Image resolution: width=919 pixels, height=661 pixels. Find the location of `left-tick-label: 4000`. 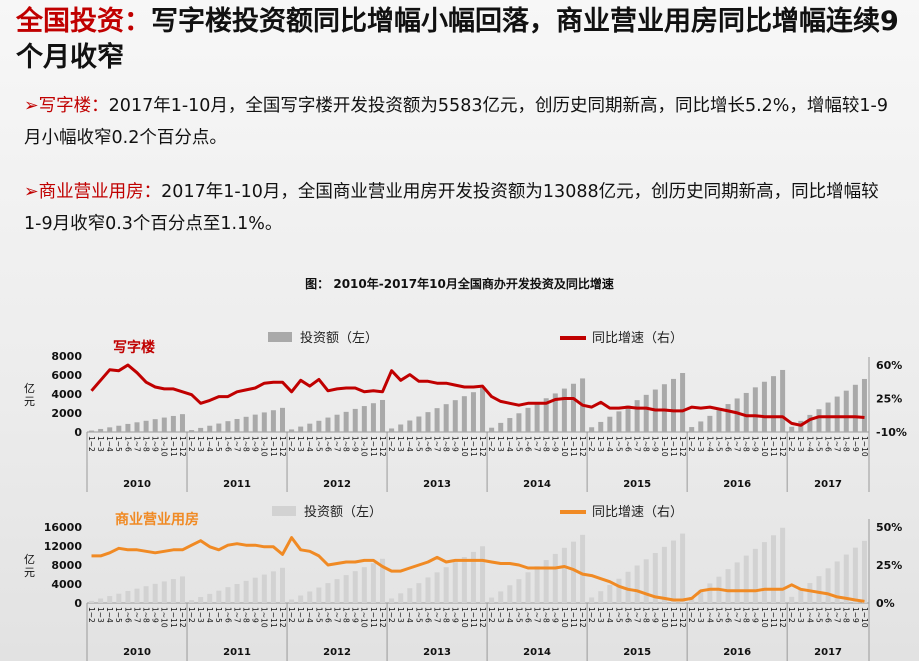

left-tick-label: 4000 is located at coordinates (66, 584).